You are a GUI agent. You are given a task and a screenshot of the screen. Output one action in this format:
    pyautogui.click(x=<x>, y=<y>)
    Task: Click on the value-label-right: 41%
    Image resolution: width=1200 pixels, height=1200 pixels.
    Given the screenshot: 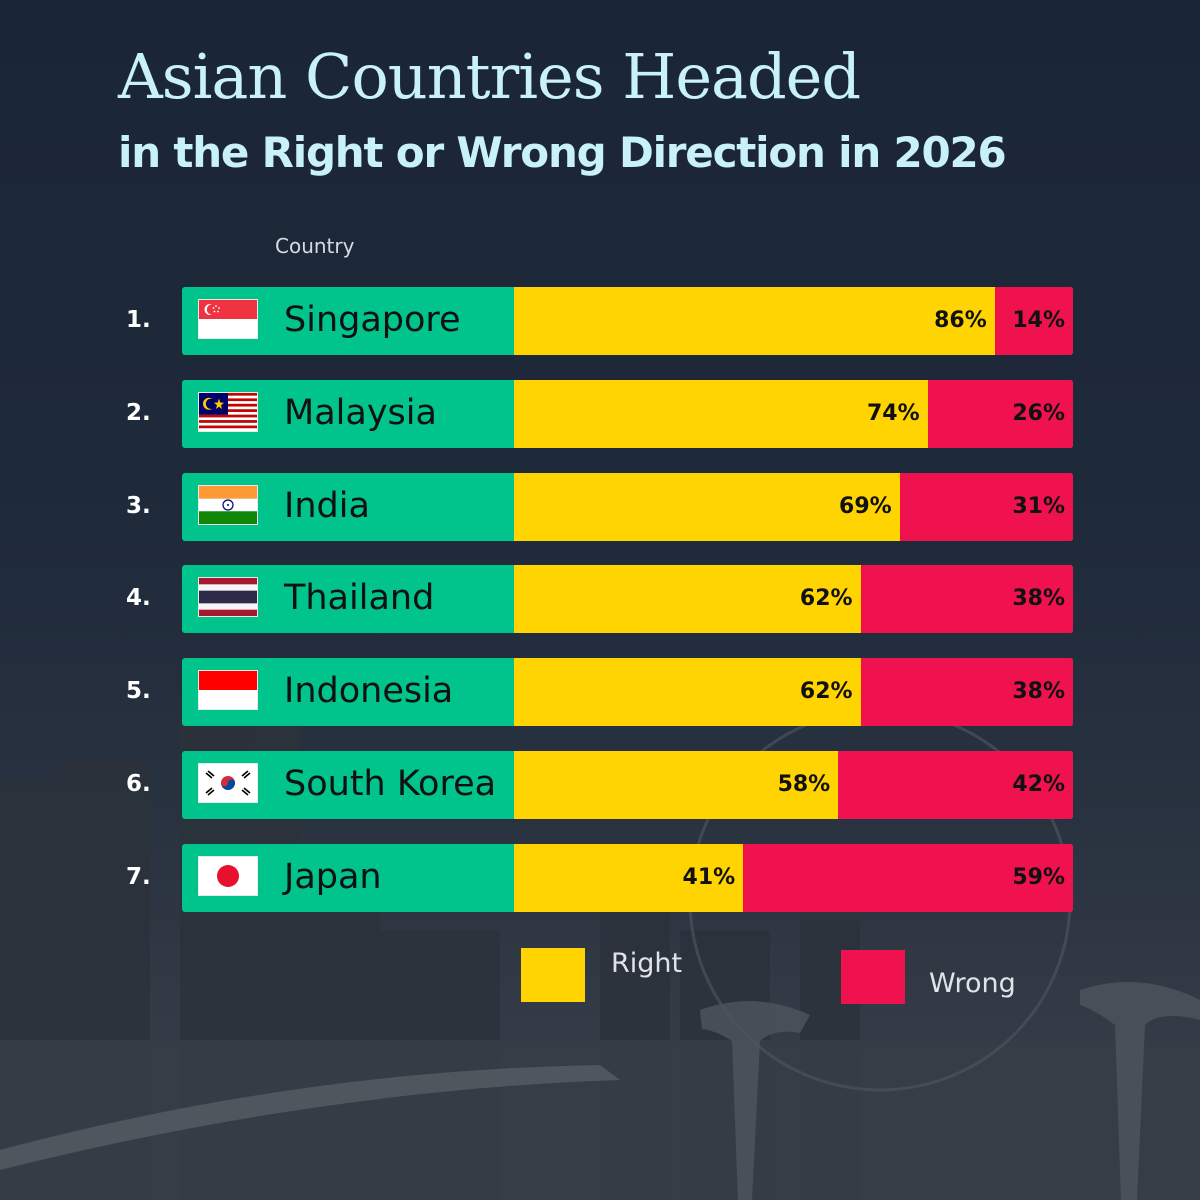 What is the action you would take?
    pyautogui.click(x=709, y=877)
    